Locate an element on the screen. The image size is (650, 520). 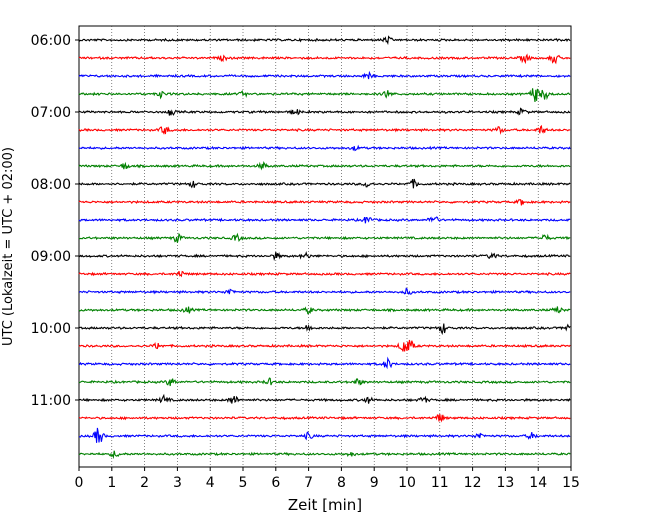
x-tick-label: 1 is located at coordinates (111, 483).